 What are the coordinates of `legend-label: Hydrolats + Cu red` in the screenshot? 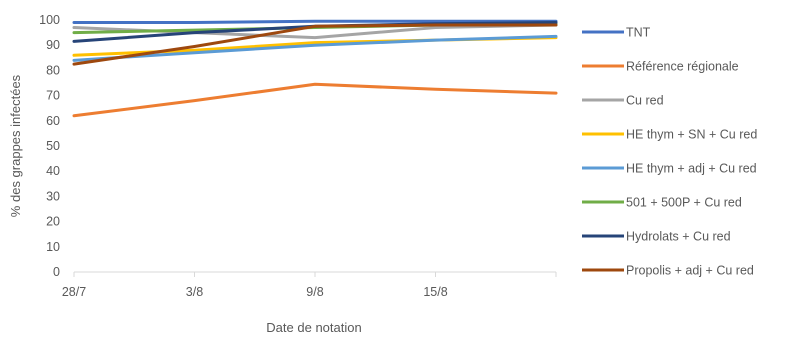 It's located at (678, 237).